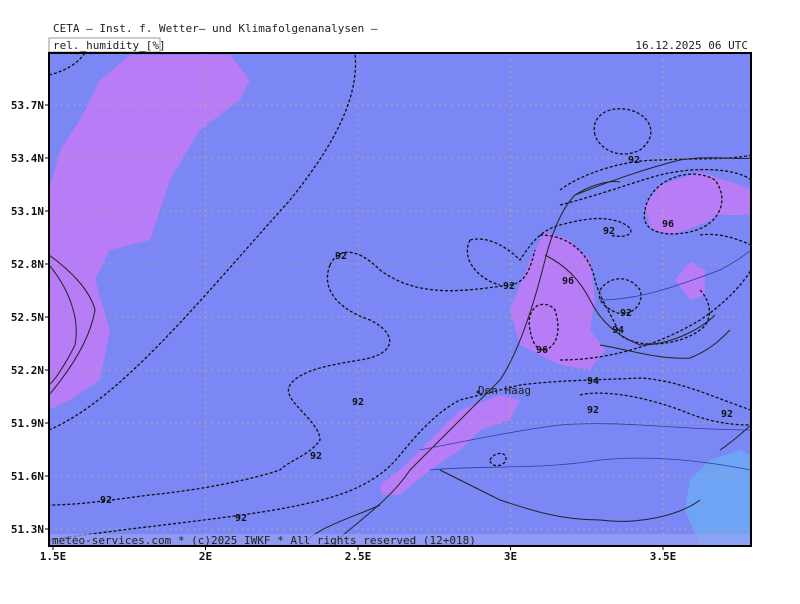  Describe the element at coordinates (27, 105) in the screenshot. I see `lat-label: 53.7N` at that location.